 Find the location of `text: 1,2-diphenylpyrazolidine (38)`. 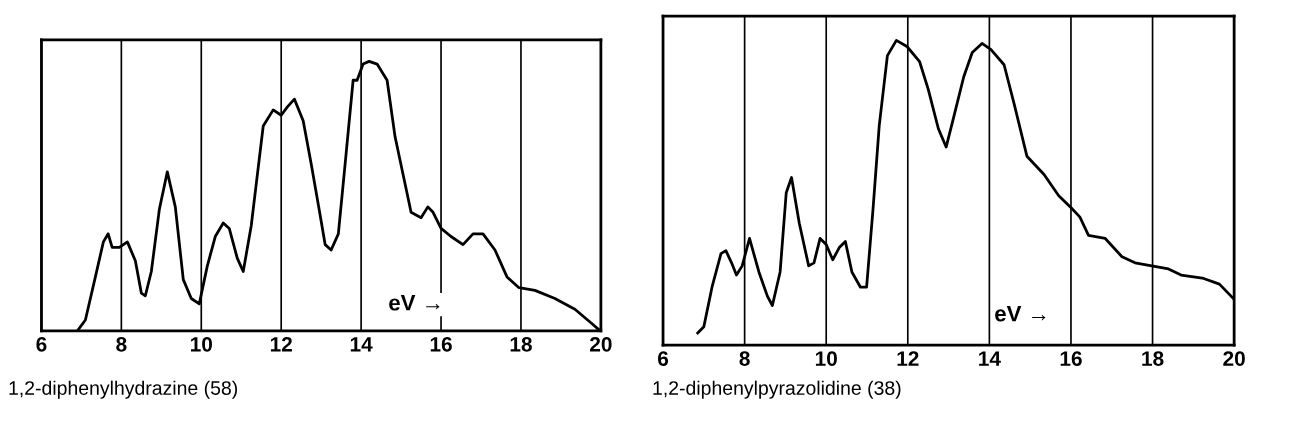

text: 1,2-diphenylpyrazolidine (38) is located at coordinates (777, 389).